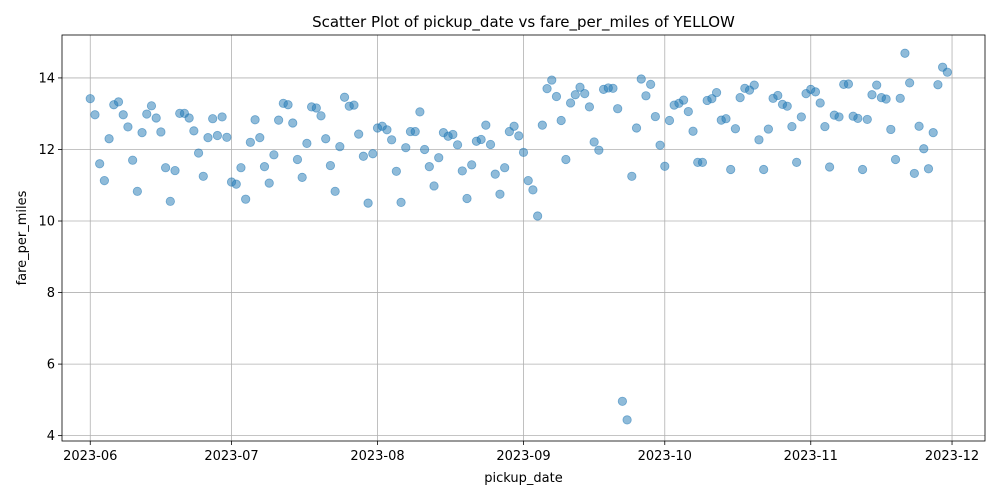  I want to click on x-tick-label: 2023-07, so click(231, 456).